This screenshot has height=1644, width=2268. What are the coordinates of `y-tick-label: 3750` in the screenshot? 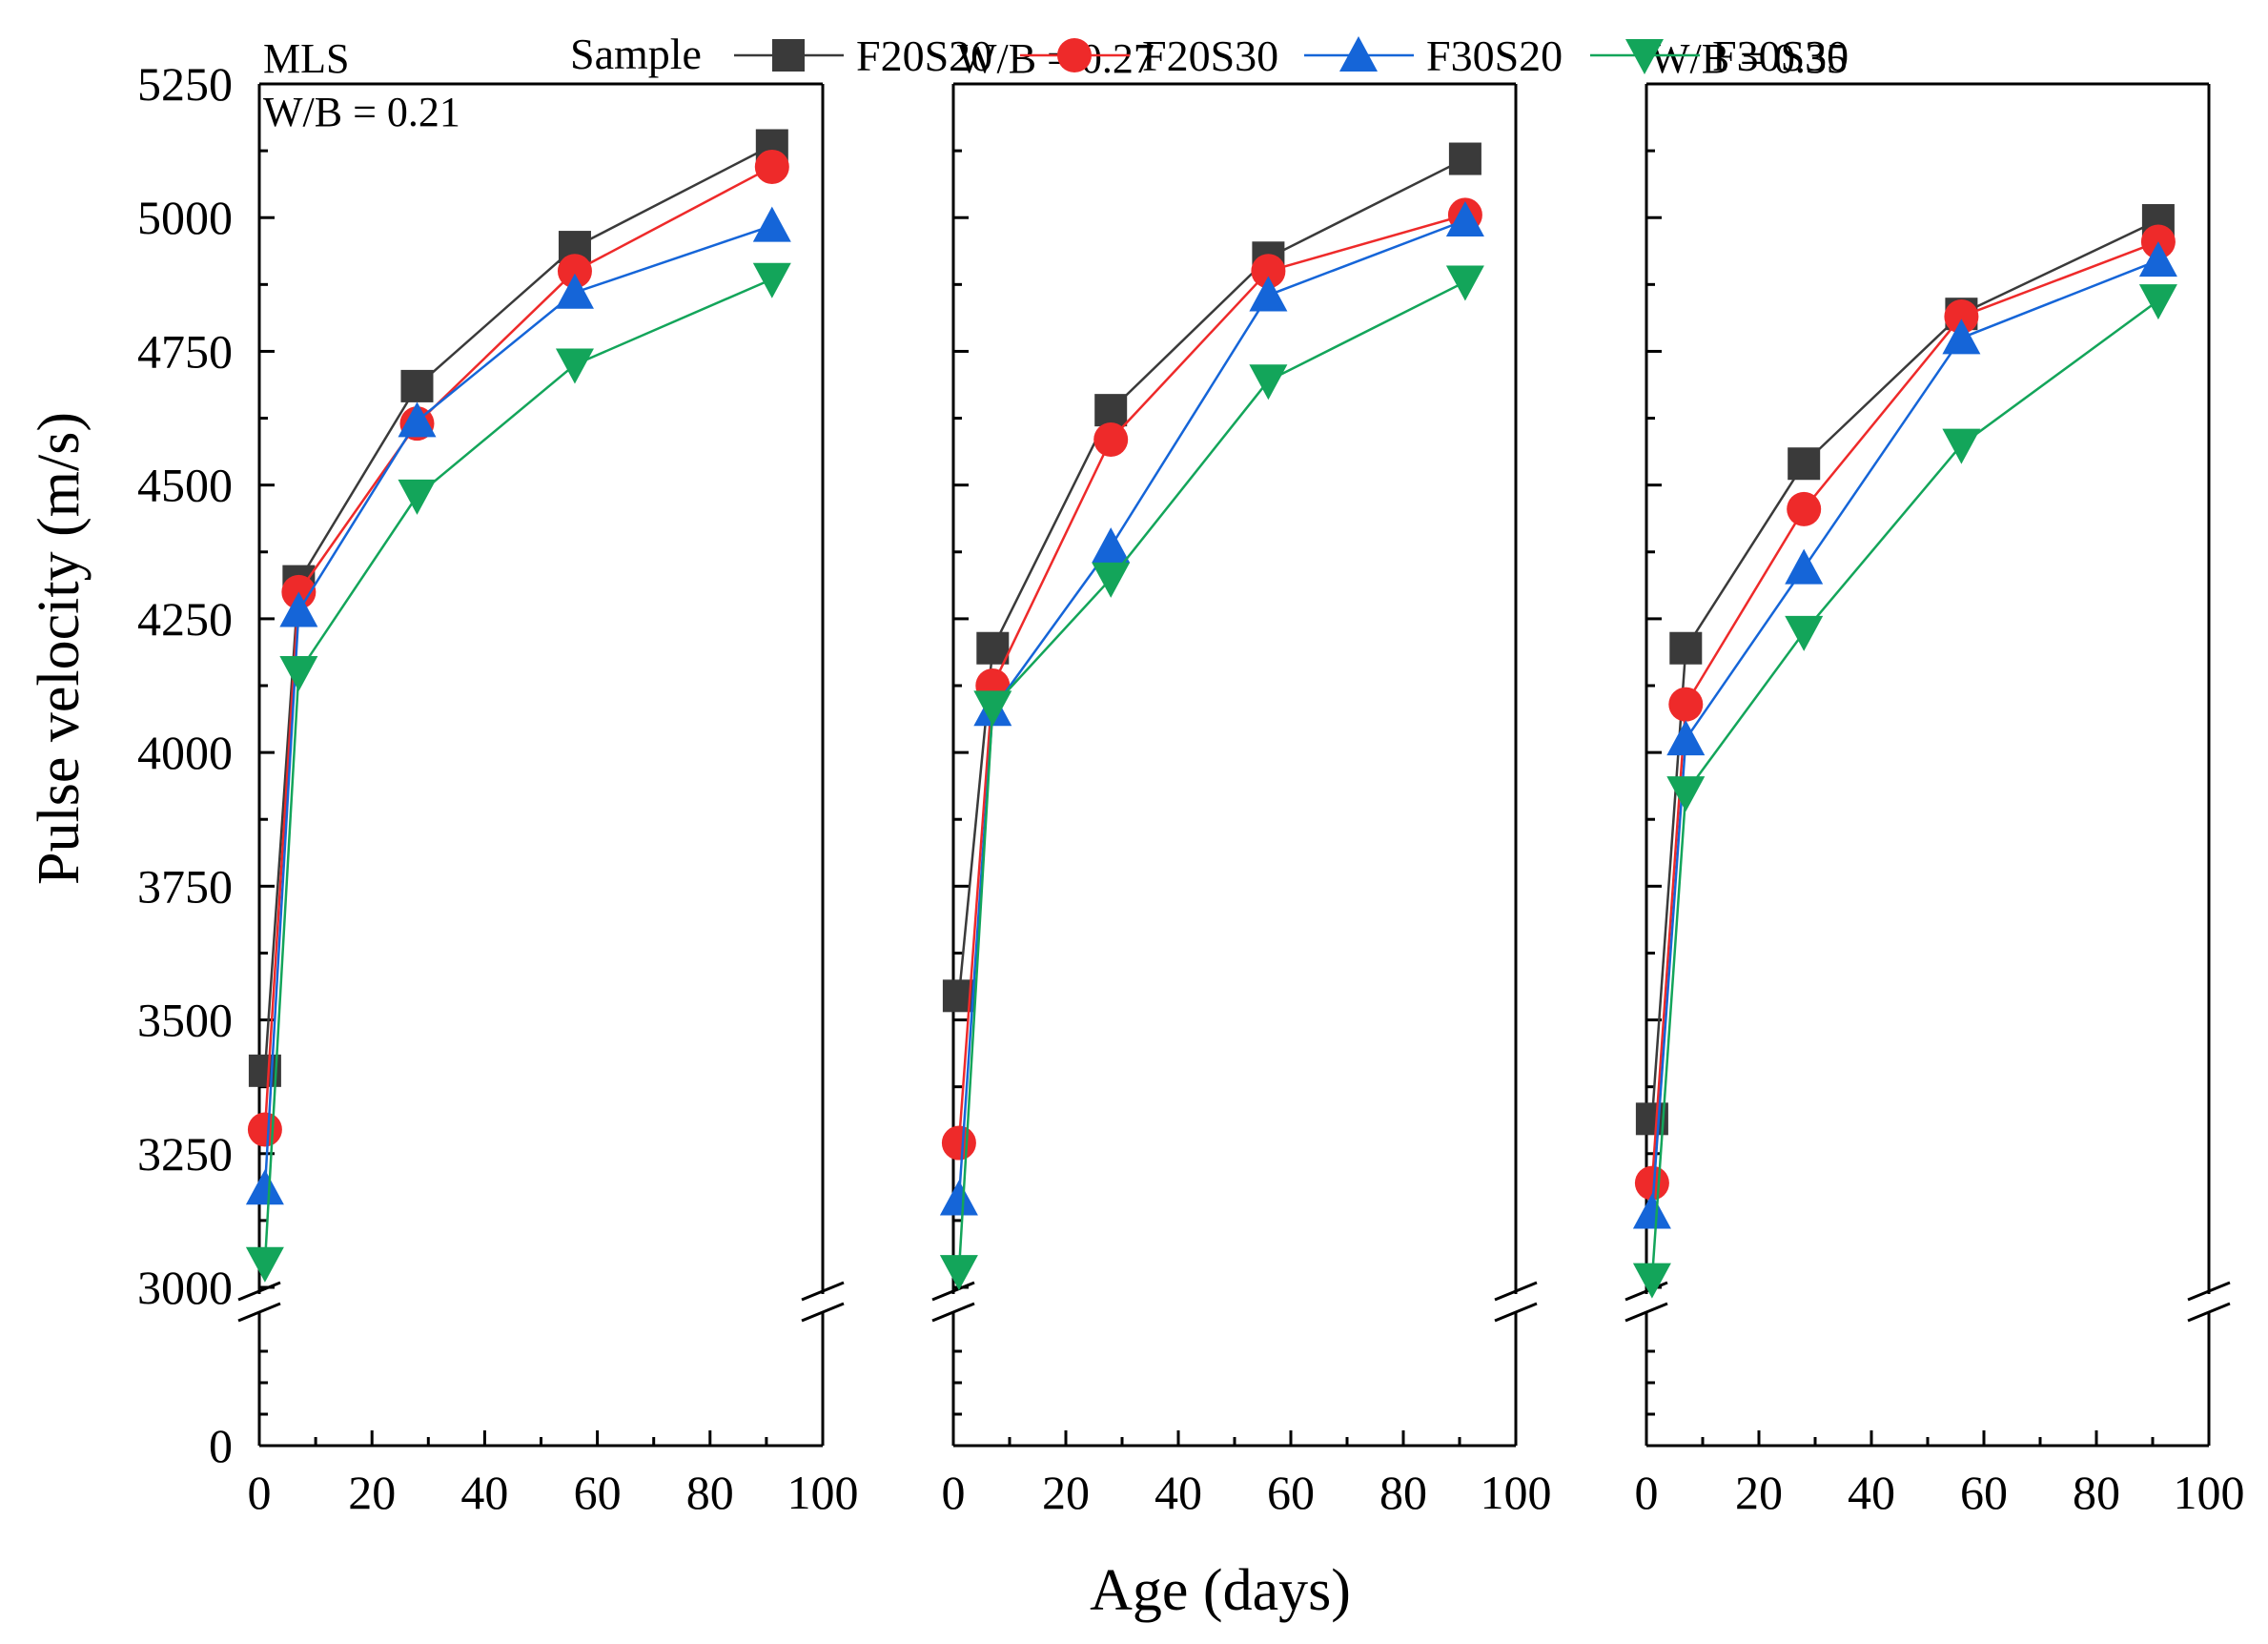 It's located at (185, 886).